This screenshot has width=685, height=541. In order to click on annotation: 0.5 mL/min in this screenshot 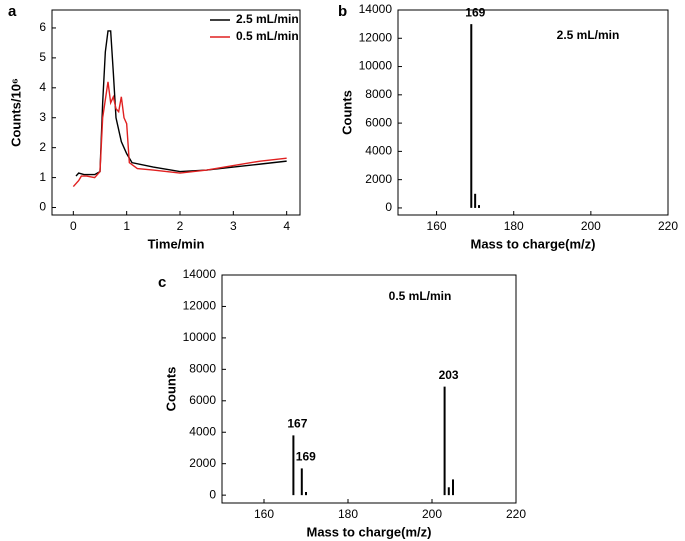, I will do `click(420, 296)`.